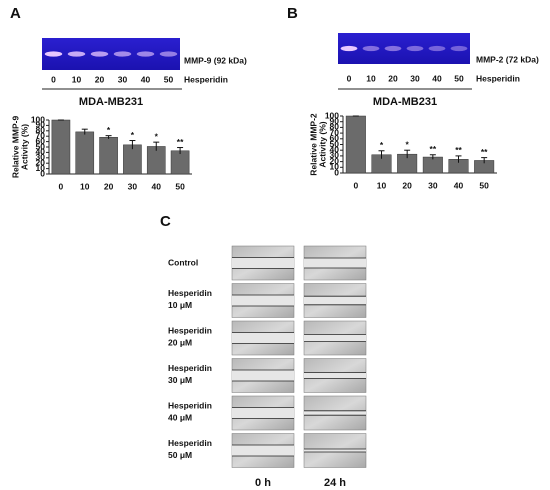  Describe the element at coordinates (15, 147) in the screenshot. I see `y-axis-title: Relative MMP-9` at that location.